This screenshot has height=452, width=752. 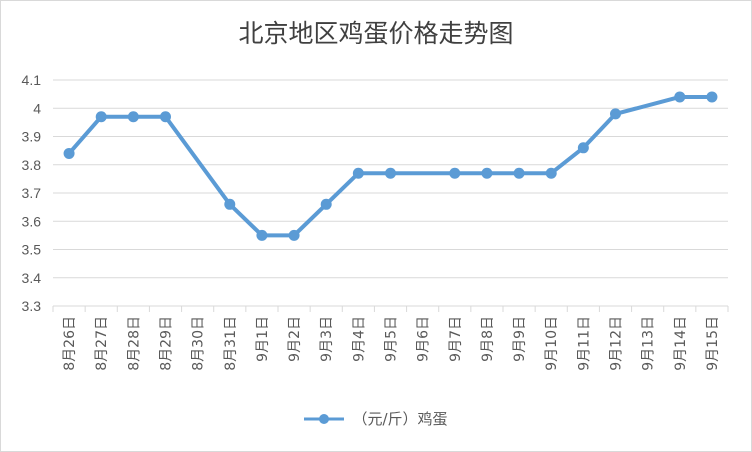 I want to click on x-tick-label: 9月3日, so click(x=327, y=339).